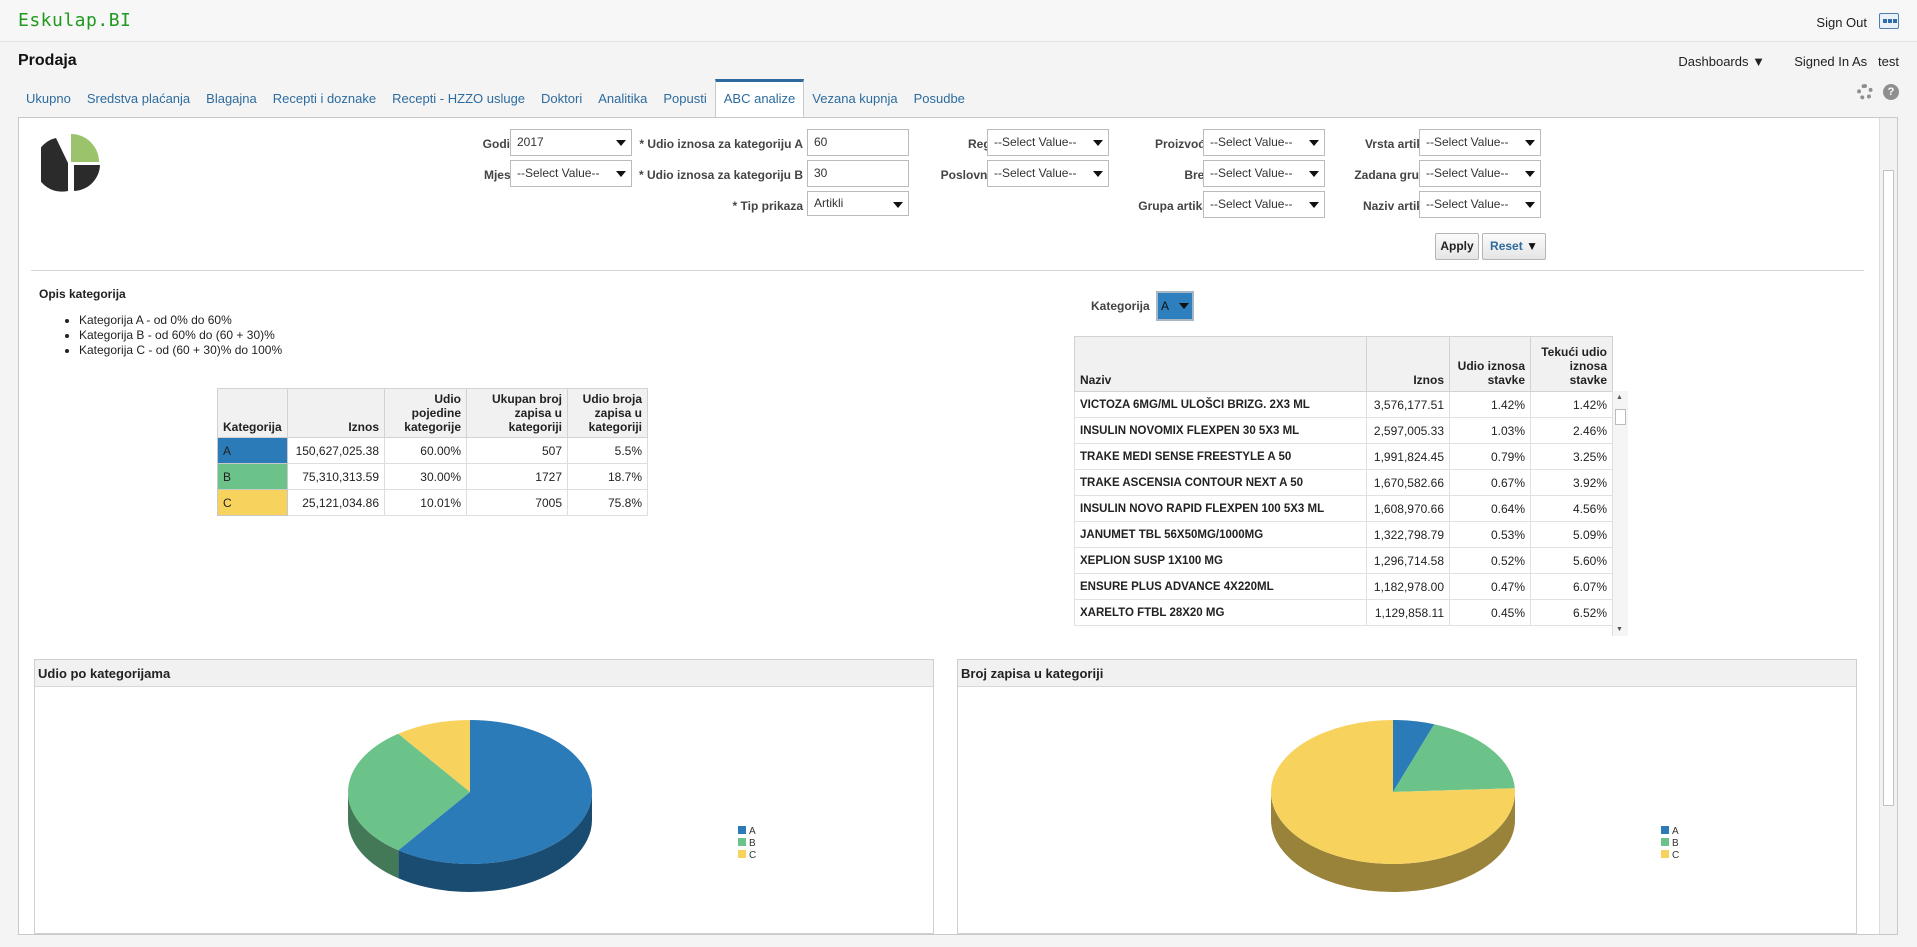 The height and width of the screenshot is (947, 1917). Describe the element at coordinates (1393, 175) in the screenshot. I see `zadana-grupa-label: Zadana grupa` at that location.